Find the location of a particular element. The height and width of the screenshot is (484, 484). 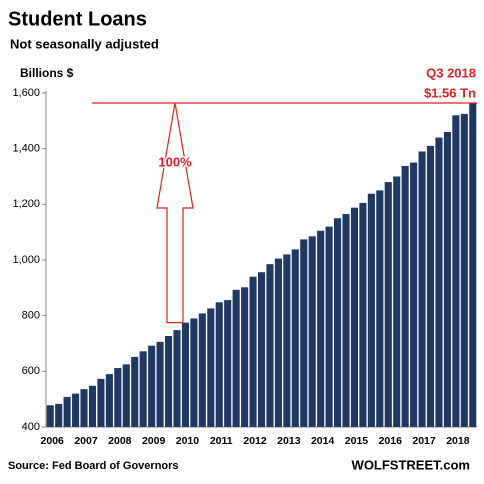

source: Source: Fed Board of Governors is located at coordinates (93, 466).